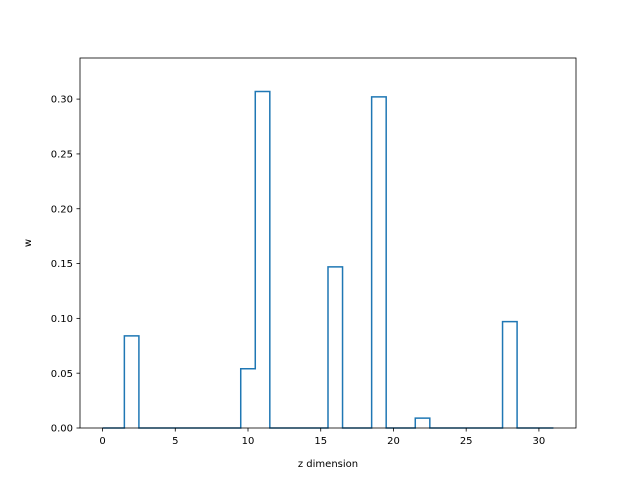 This screenshot has width=640, height=480. Describe the element at coordinates (62, 319) in the screenshot. I see `y-tick-label: 0.10` at that location.